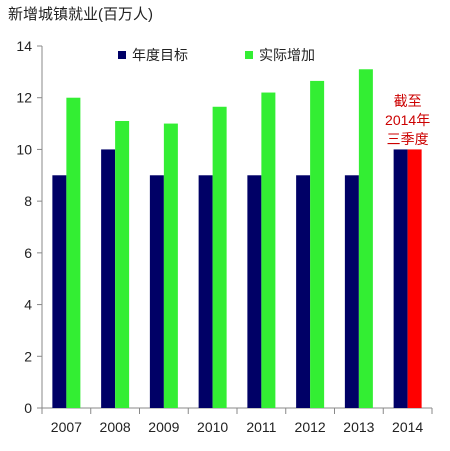  I want to click on annotation-text: 三季度, so click(408, 139).